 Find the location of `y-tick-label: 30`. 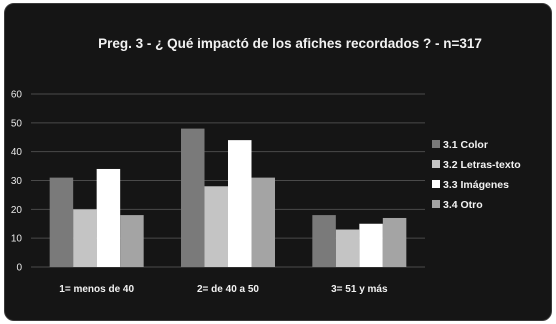

y-tick-label: 30 is located at coordinates (17, 181).